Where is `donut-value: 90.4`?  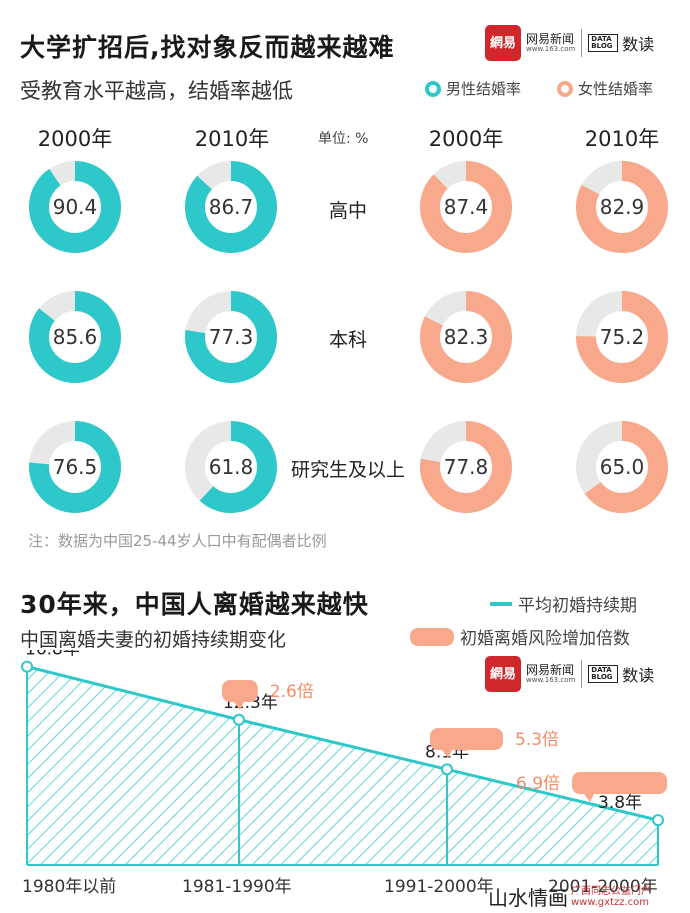 donut-value: 90.4 is located at coordinates (75, 207).